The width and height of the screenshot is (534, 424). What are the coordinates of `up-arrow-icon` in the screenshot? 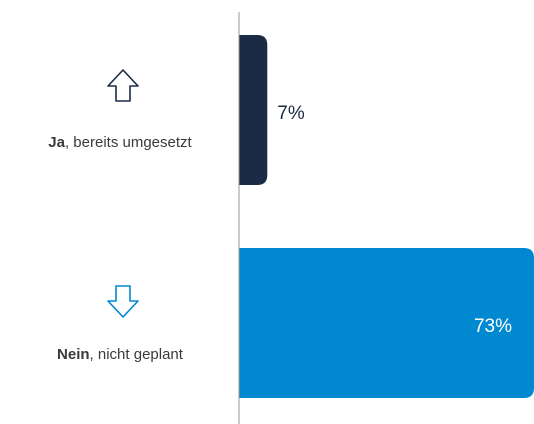 It's located at (123, 85).